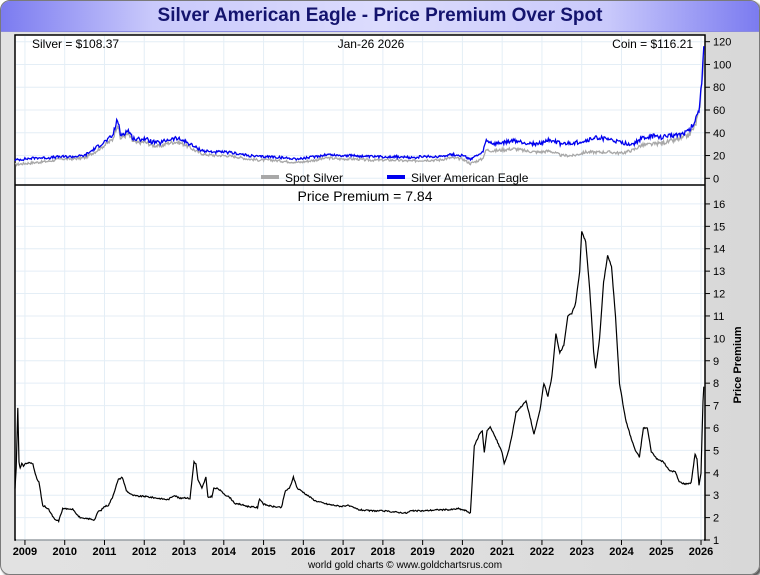 The width and height of the screenshot is (760, 575). I want to click on x-tick-label: 2009, so click(25, 552).